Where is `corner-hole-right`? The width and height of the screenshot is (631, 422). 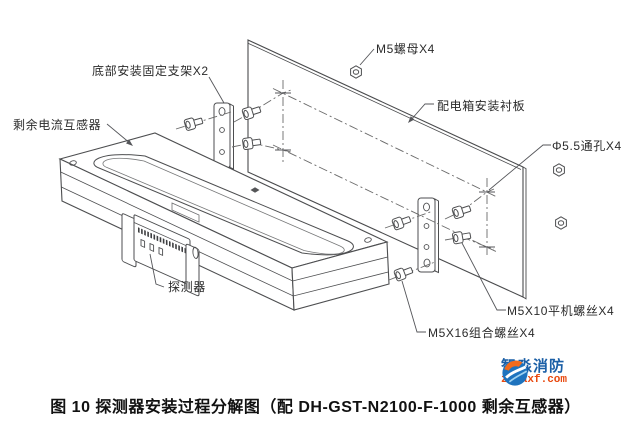 corner-hole-right is located at coordinates (368, 240).